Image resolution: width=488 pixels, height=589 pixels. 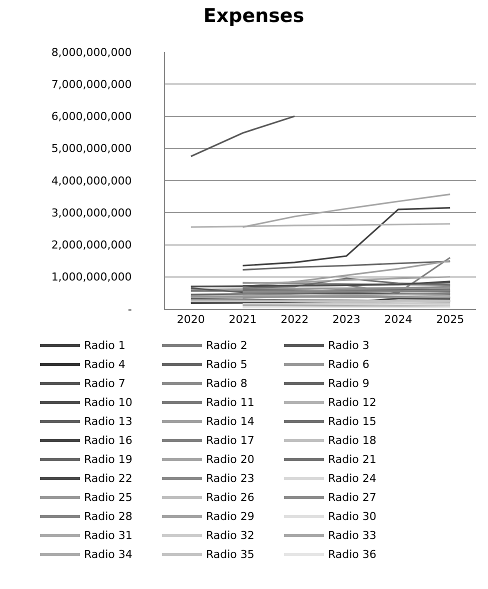 I want to click on x-tick-label: 2023, so click(x=346, y=319).